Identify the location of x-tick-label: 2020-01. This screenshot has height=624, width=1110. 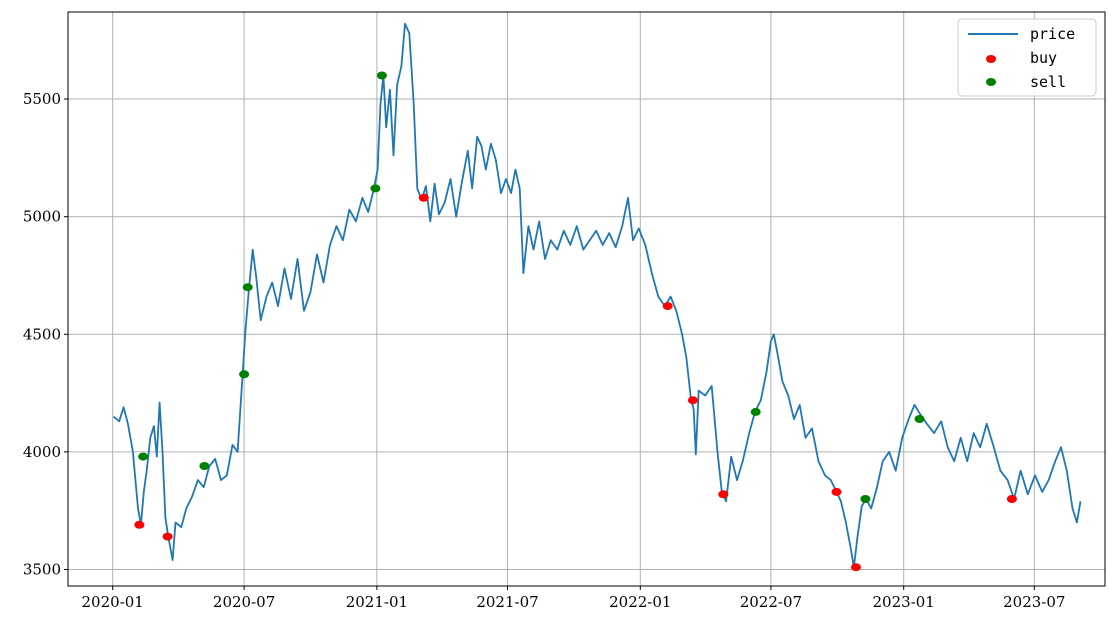
(113, 602).